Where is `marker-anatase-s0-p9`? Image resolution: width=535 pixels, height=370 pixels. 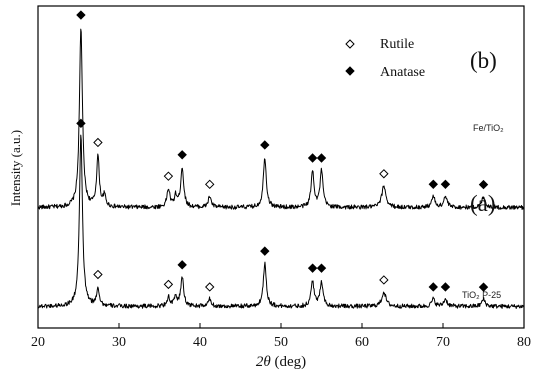 marker-anatase-s0-p9 is located at coordinates (321, 158).